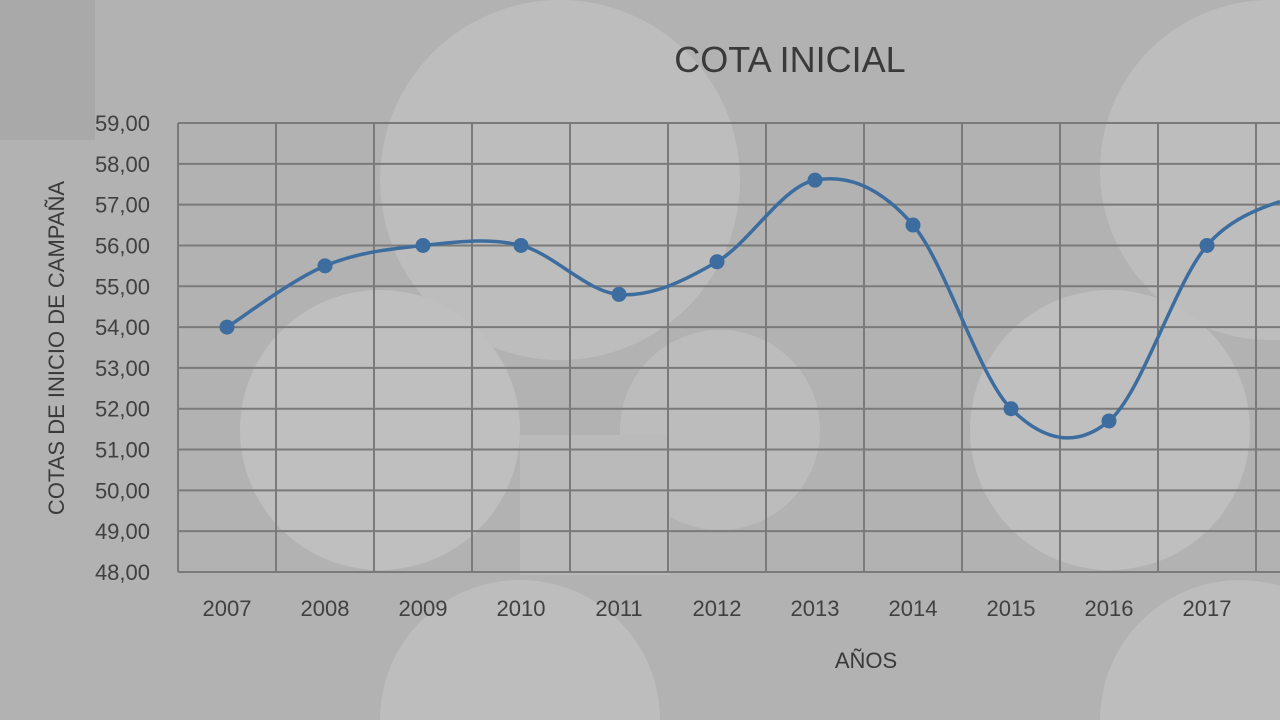 This screenshot has height=720, width=1280. Describe the element at coordinates (122, 368) in the screenshot. I see `y-tick-label: 53,00` at that location.